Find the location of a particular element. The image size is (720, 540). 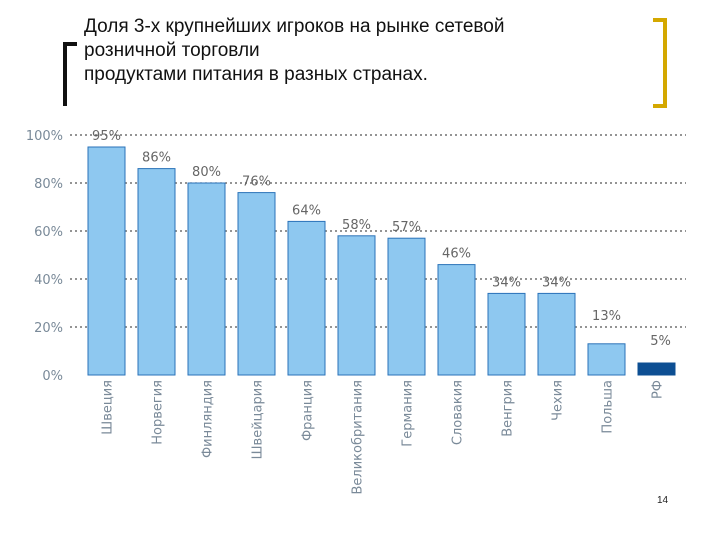

title-line-2: розничной торговли is located at coordinates (172, 50).